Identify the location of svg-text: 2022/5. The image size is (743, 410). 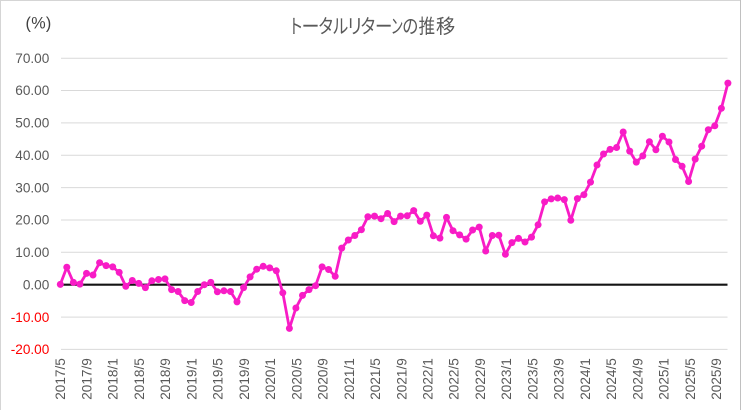
(454, 379).